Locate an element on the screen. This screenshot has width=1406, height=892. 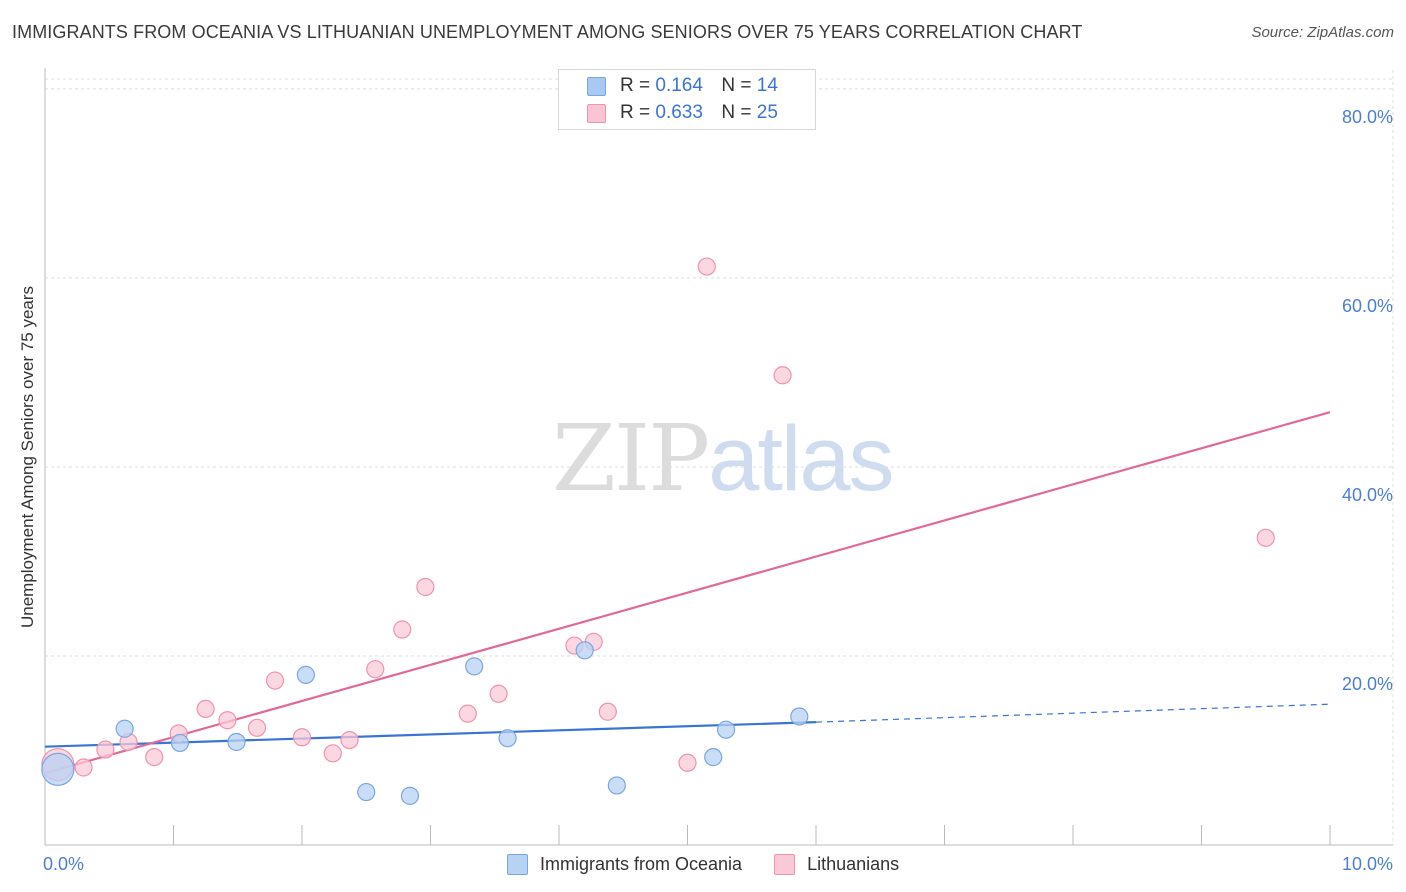
legend-row-lithuanians: R = 0.633 N = 25 is located at coordinates (682, 113).